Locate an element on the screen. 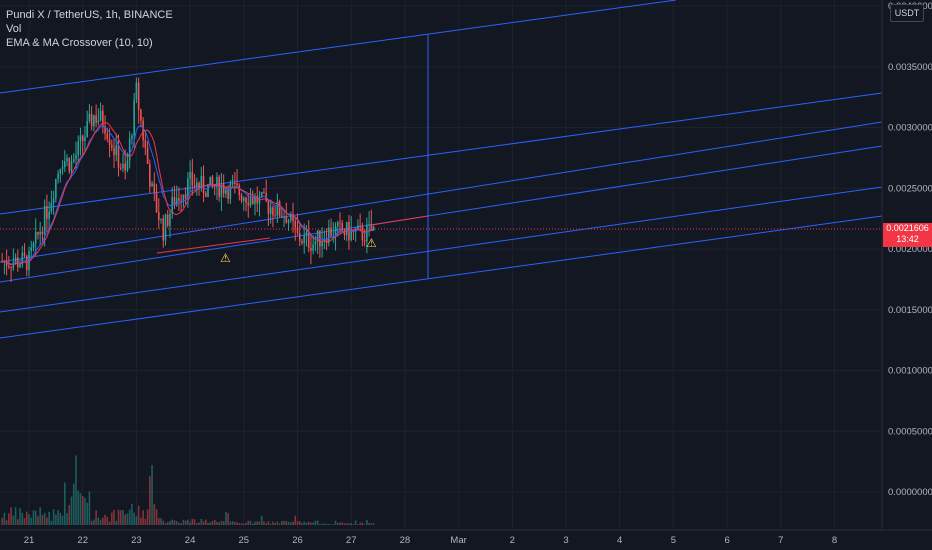  time-tick-label: 28 is located at coordinates (405, 540).